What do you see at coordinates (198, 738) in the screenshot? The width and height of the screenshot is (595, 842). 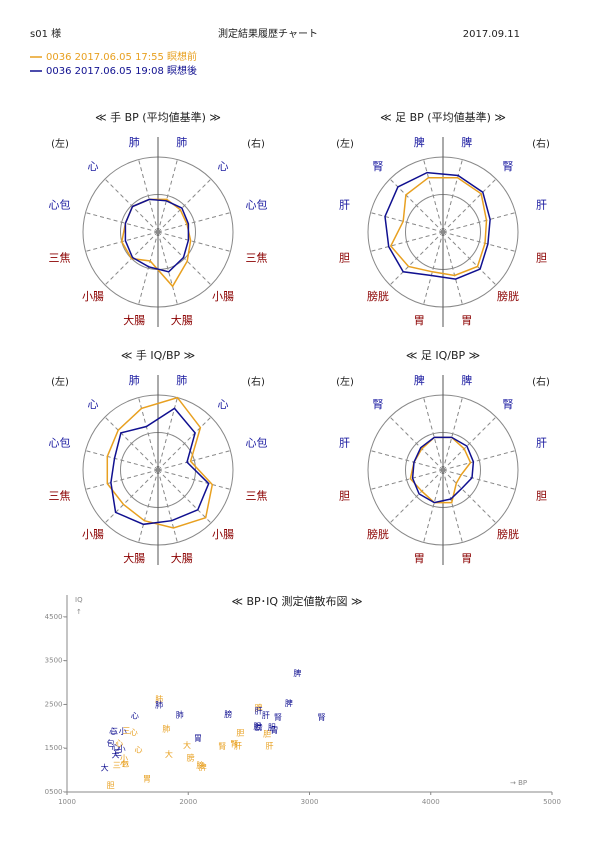 I see `scatter-point: 胃` at bounding box center [198, 738].